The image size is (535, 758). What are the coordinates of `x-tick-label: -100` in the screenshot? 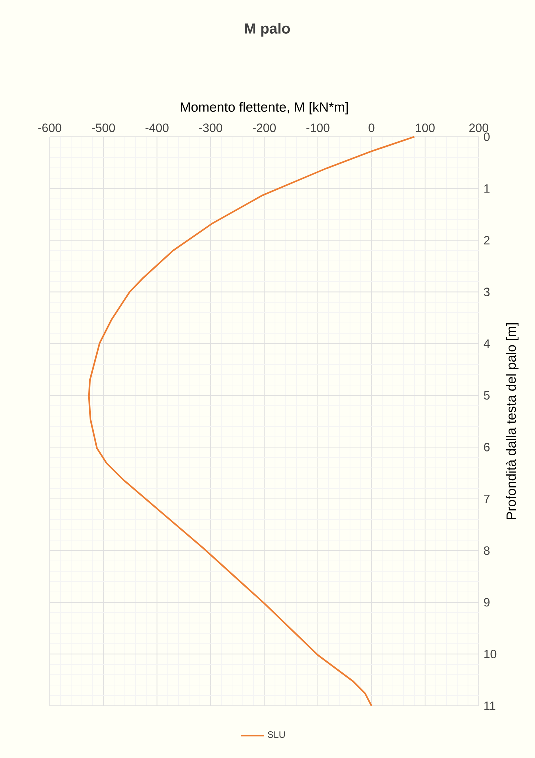 It's located at (318, 128).